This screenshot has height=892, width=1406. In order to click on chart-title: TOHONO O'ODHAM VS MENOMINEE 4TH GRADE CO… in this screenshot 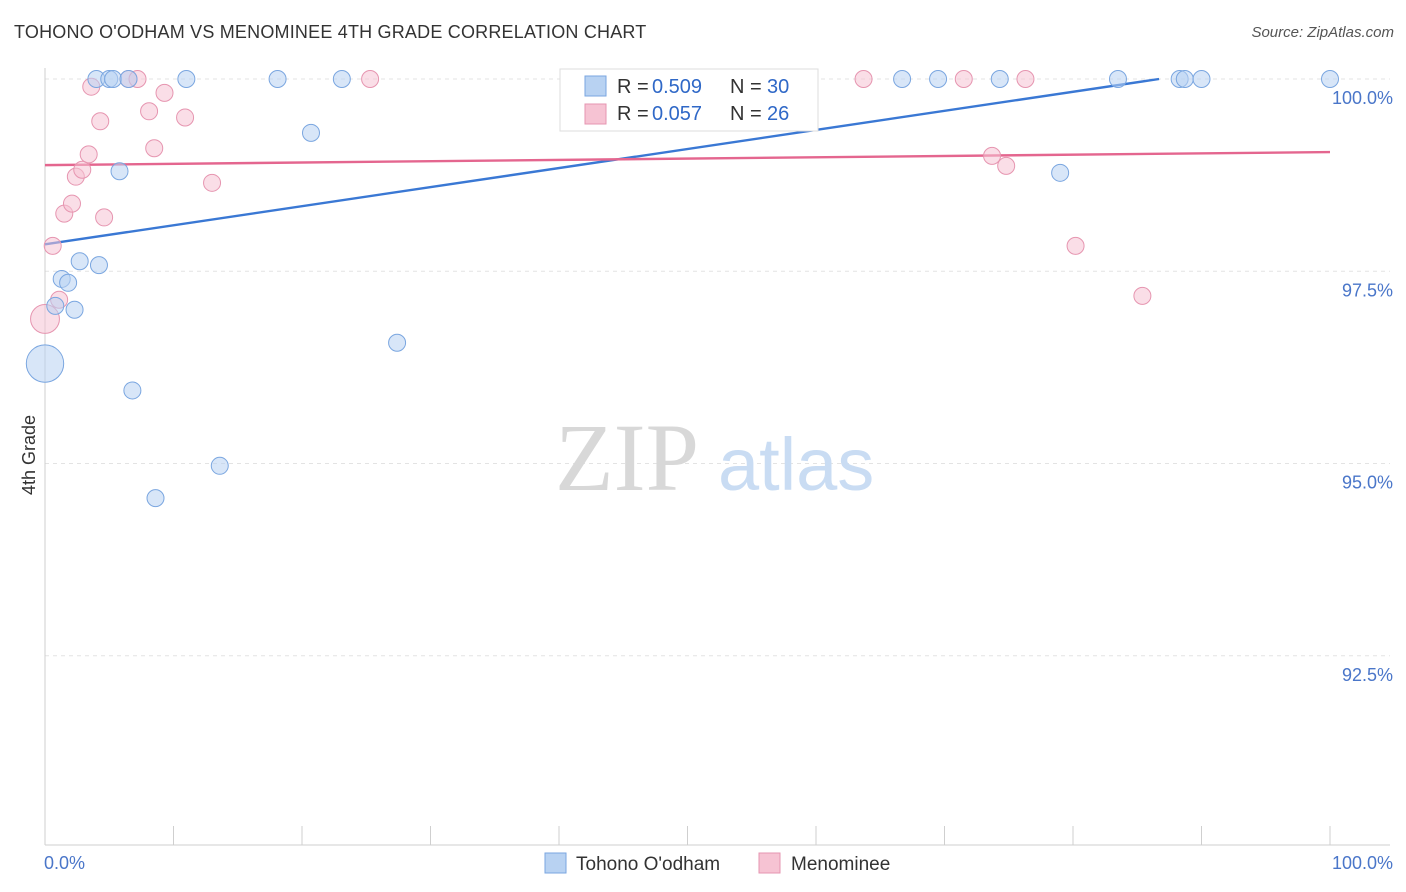, I will do `click(330, 32)`.